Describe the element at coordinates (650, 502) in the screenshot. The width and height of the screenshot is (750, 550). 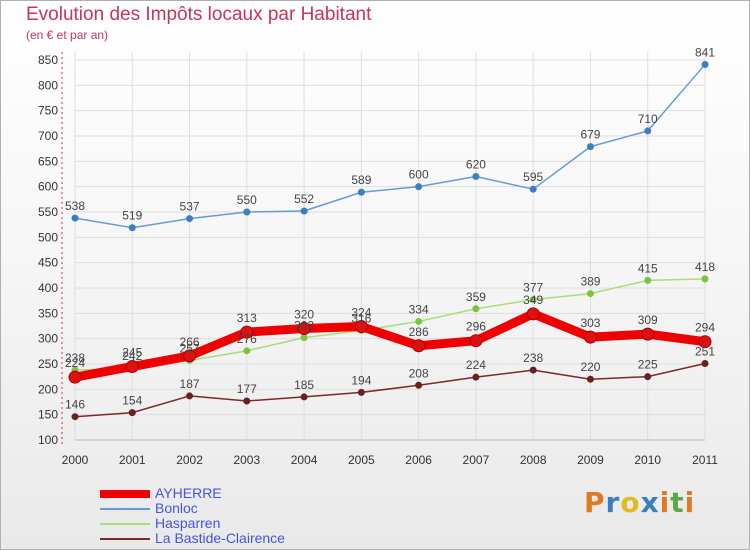
I see `logo-letter: x` at that location.